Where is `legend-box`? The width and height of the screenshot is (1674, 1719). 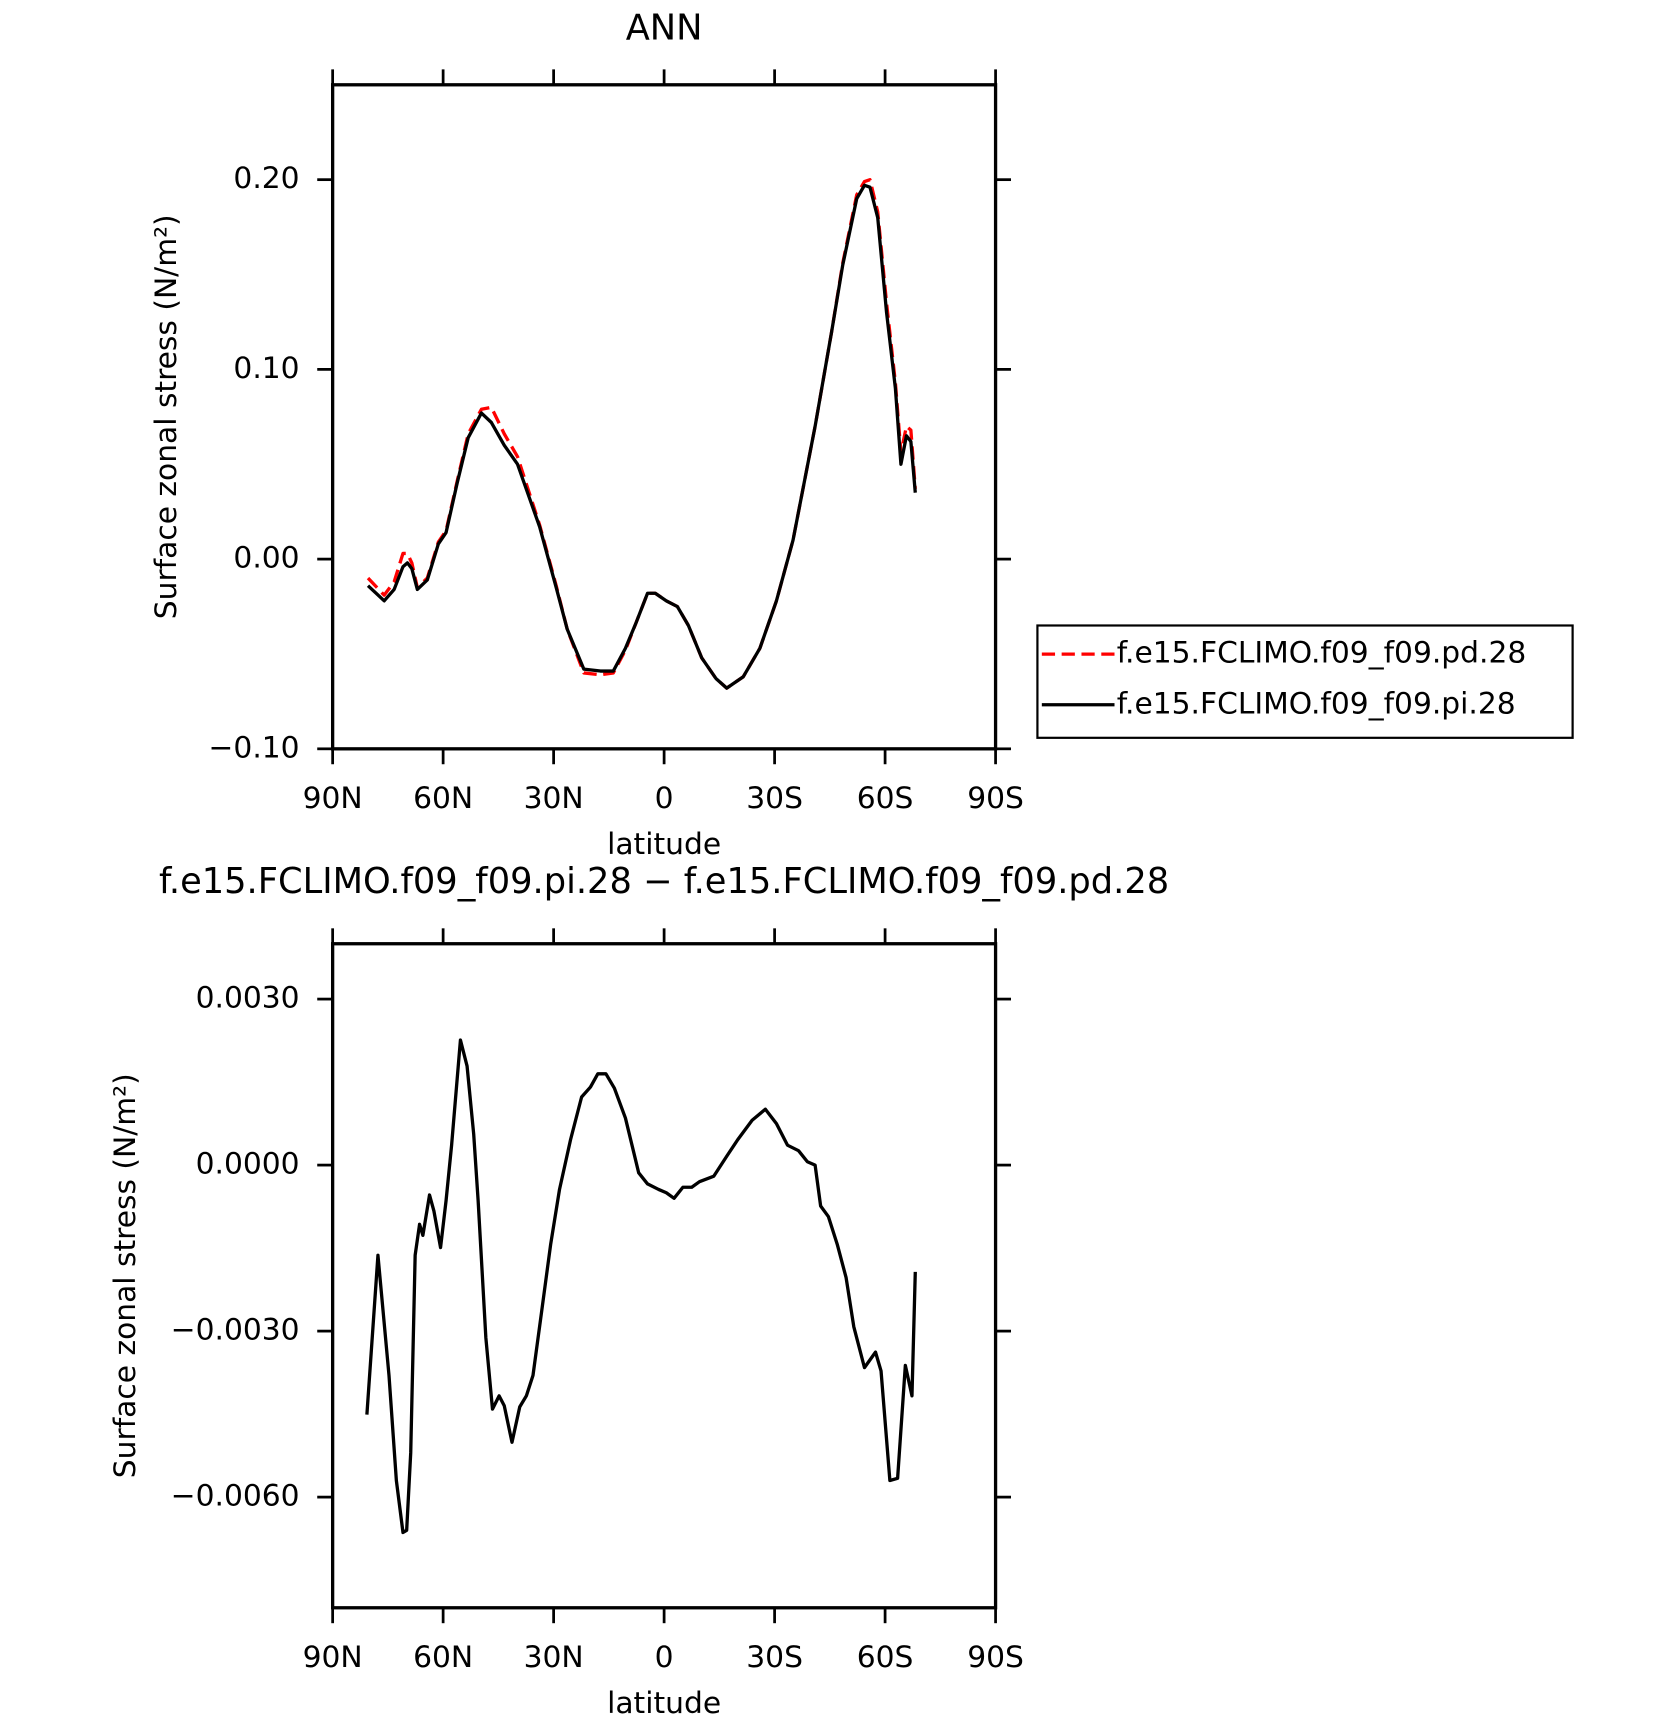 legend-box is located at coordinates (1305, 681).